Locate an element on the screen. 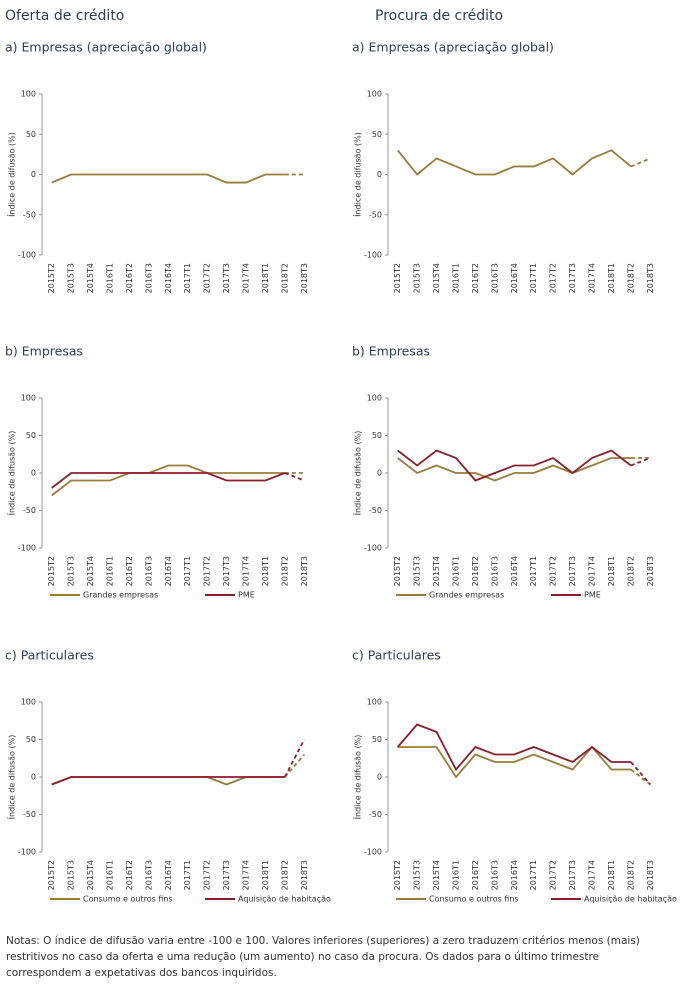  column-header: Procura de crédito is located at coordinates (439, 16).